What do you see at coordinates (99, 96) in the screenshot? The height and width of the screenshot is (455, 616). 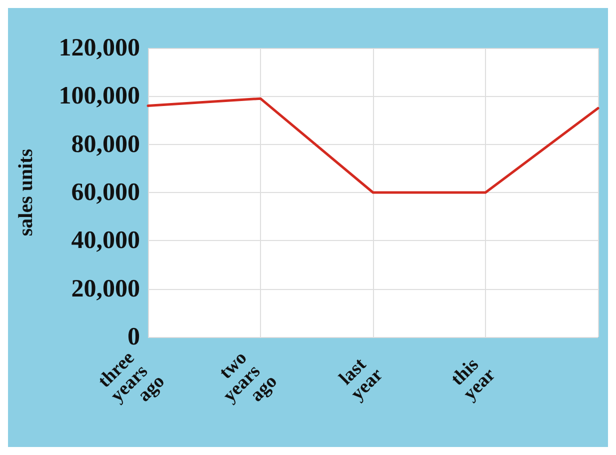 I see `y-tick-label: 100,000` at bounding box center [99, 96].